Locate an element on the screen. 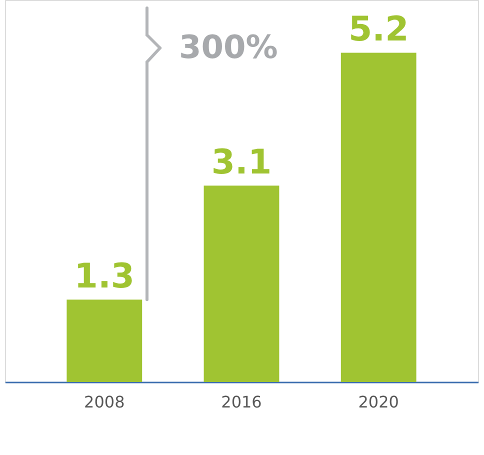  data-label: 1.3 is located at coordinates (104, 276).